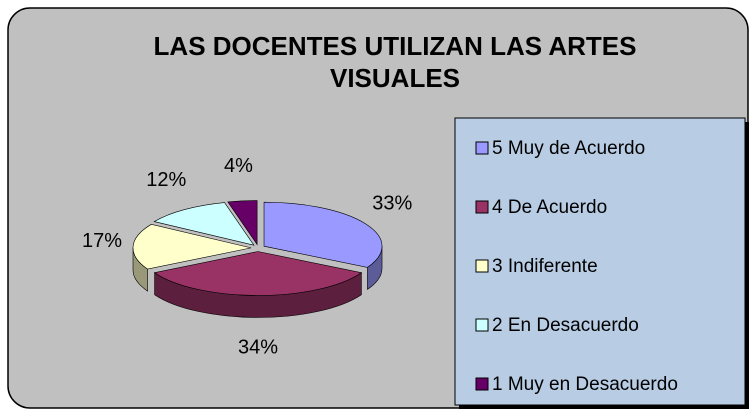 The image size is (756, 416). What do you see at coordinates (545, 266) in the screenshot?
I see `legend-label: 3 Indiferente` at bounding box center [545, 266].